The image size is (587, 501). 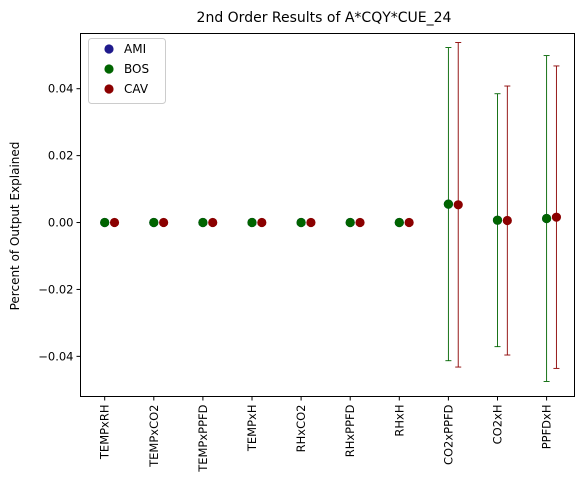 What do you see at coordinates (55, 356) in the screenshot?
I see `y-tick-label: −0.04` at bounding box center [55, 356].